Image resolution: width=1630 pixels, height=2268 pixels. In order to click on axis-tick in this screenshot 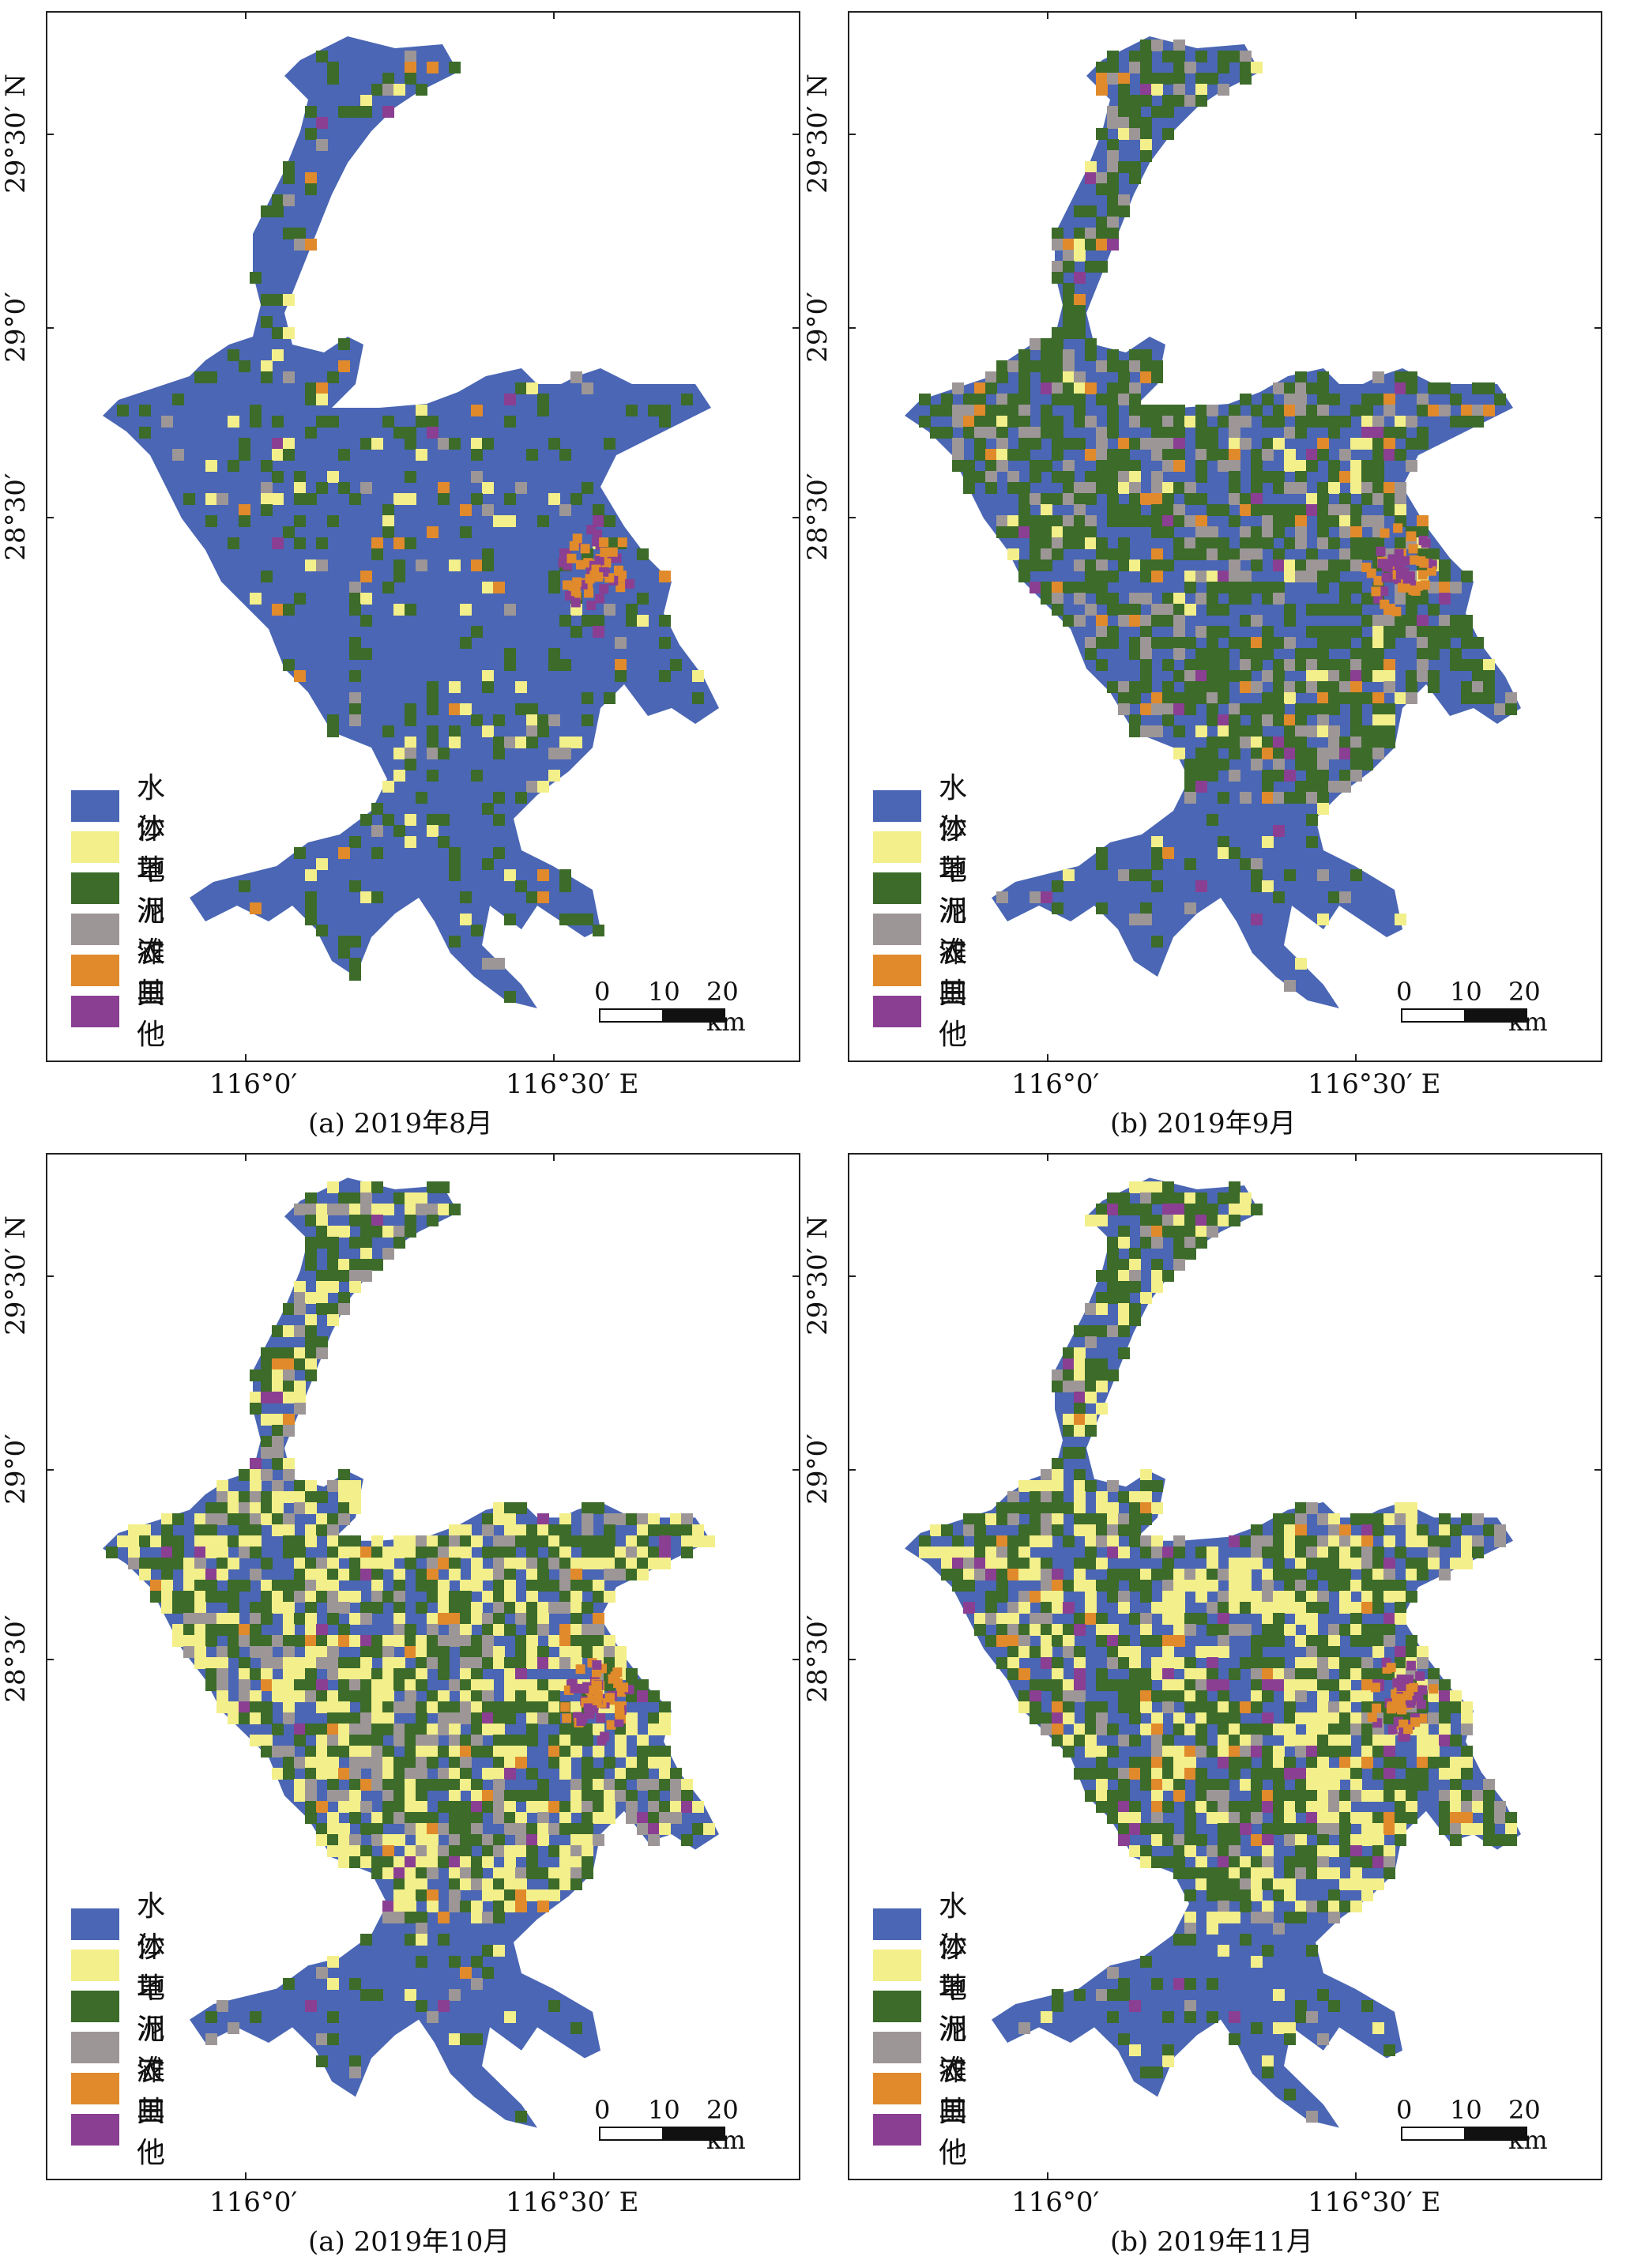, I will do `click(852, 328)`.